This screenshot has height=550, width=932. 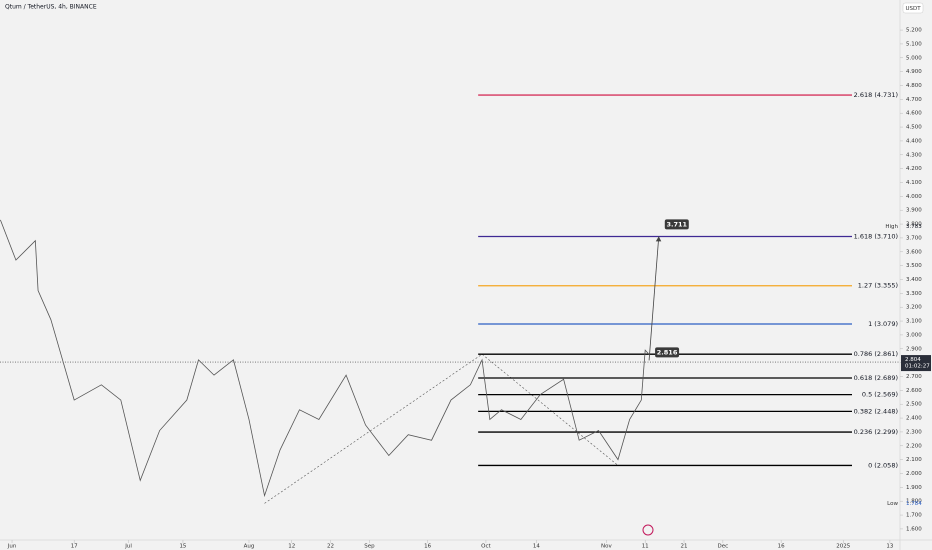 What do you see at coordinates (645, 547) in the screenshot?
I see `x-tick-label: 11` at bounding box center [645, 547].